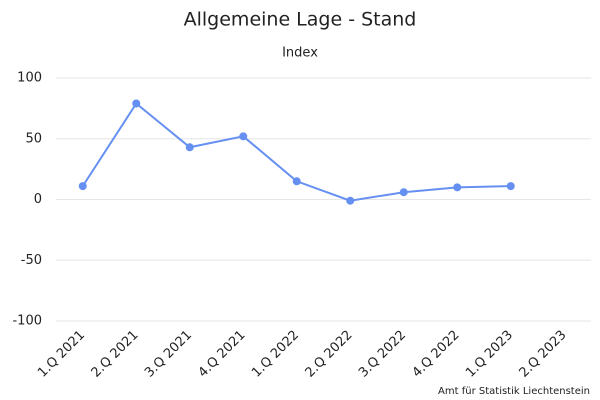 This screenshot has width=600, height=400. What do you see at coordinates (514, 391) in the screenshot?
I see `credit: Amt für Statistik Liechtenstein` at bounding box center [514, 391].